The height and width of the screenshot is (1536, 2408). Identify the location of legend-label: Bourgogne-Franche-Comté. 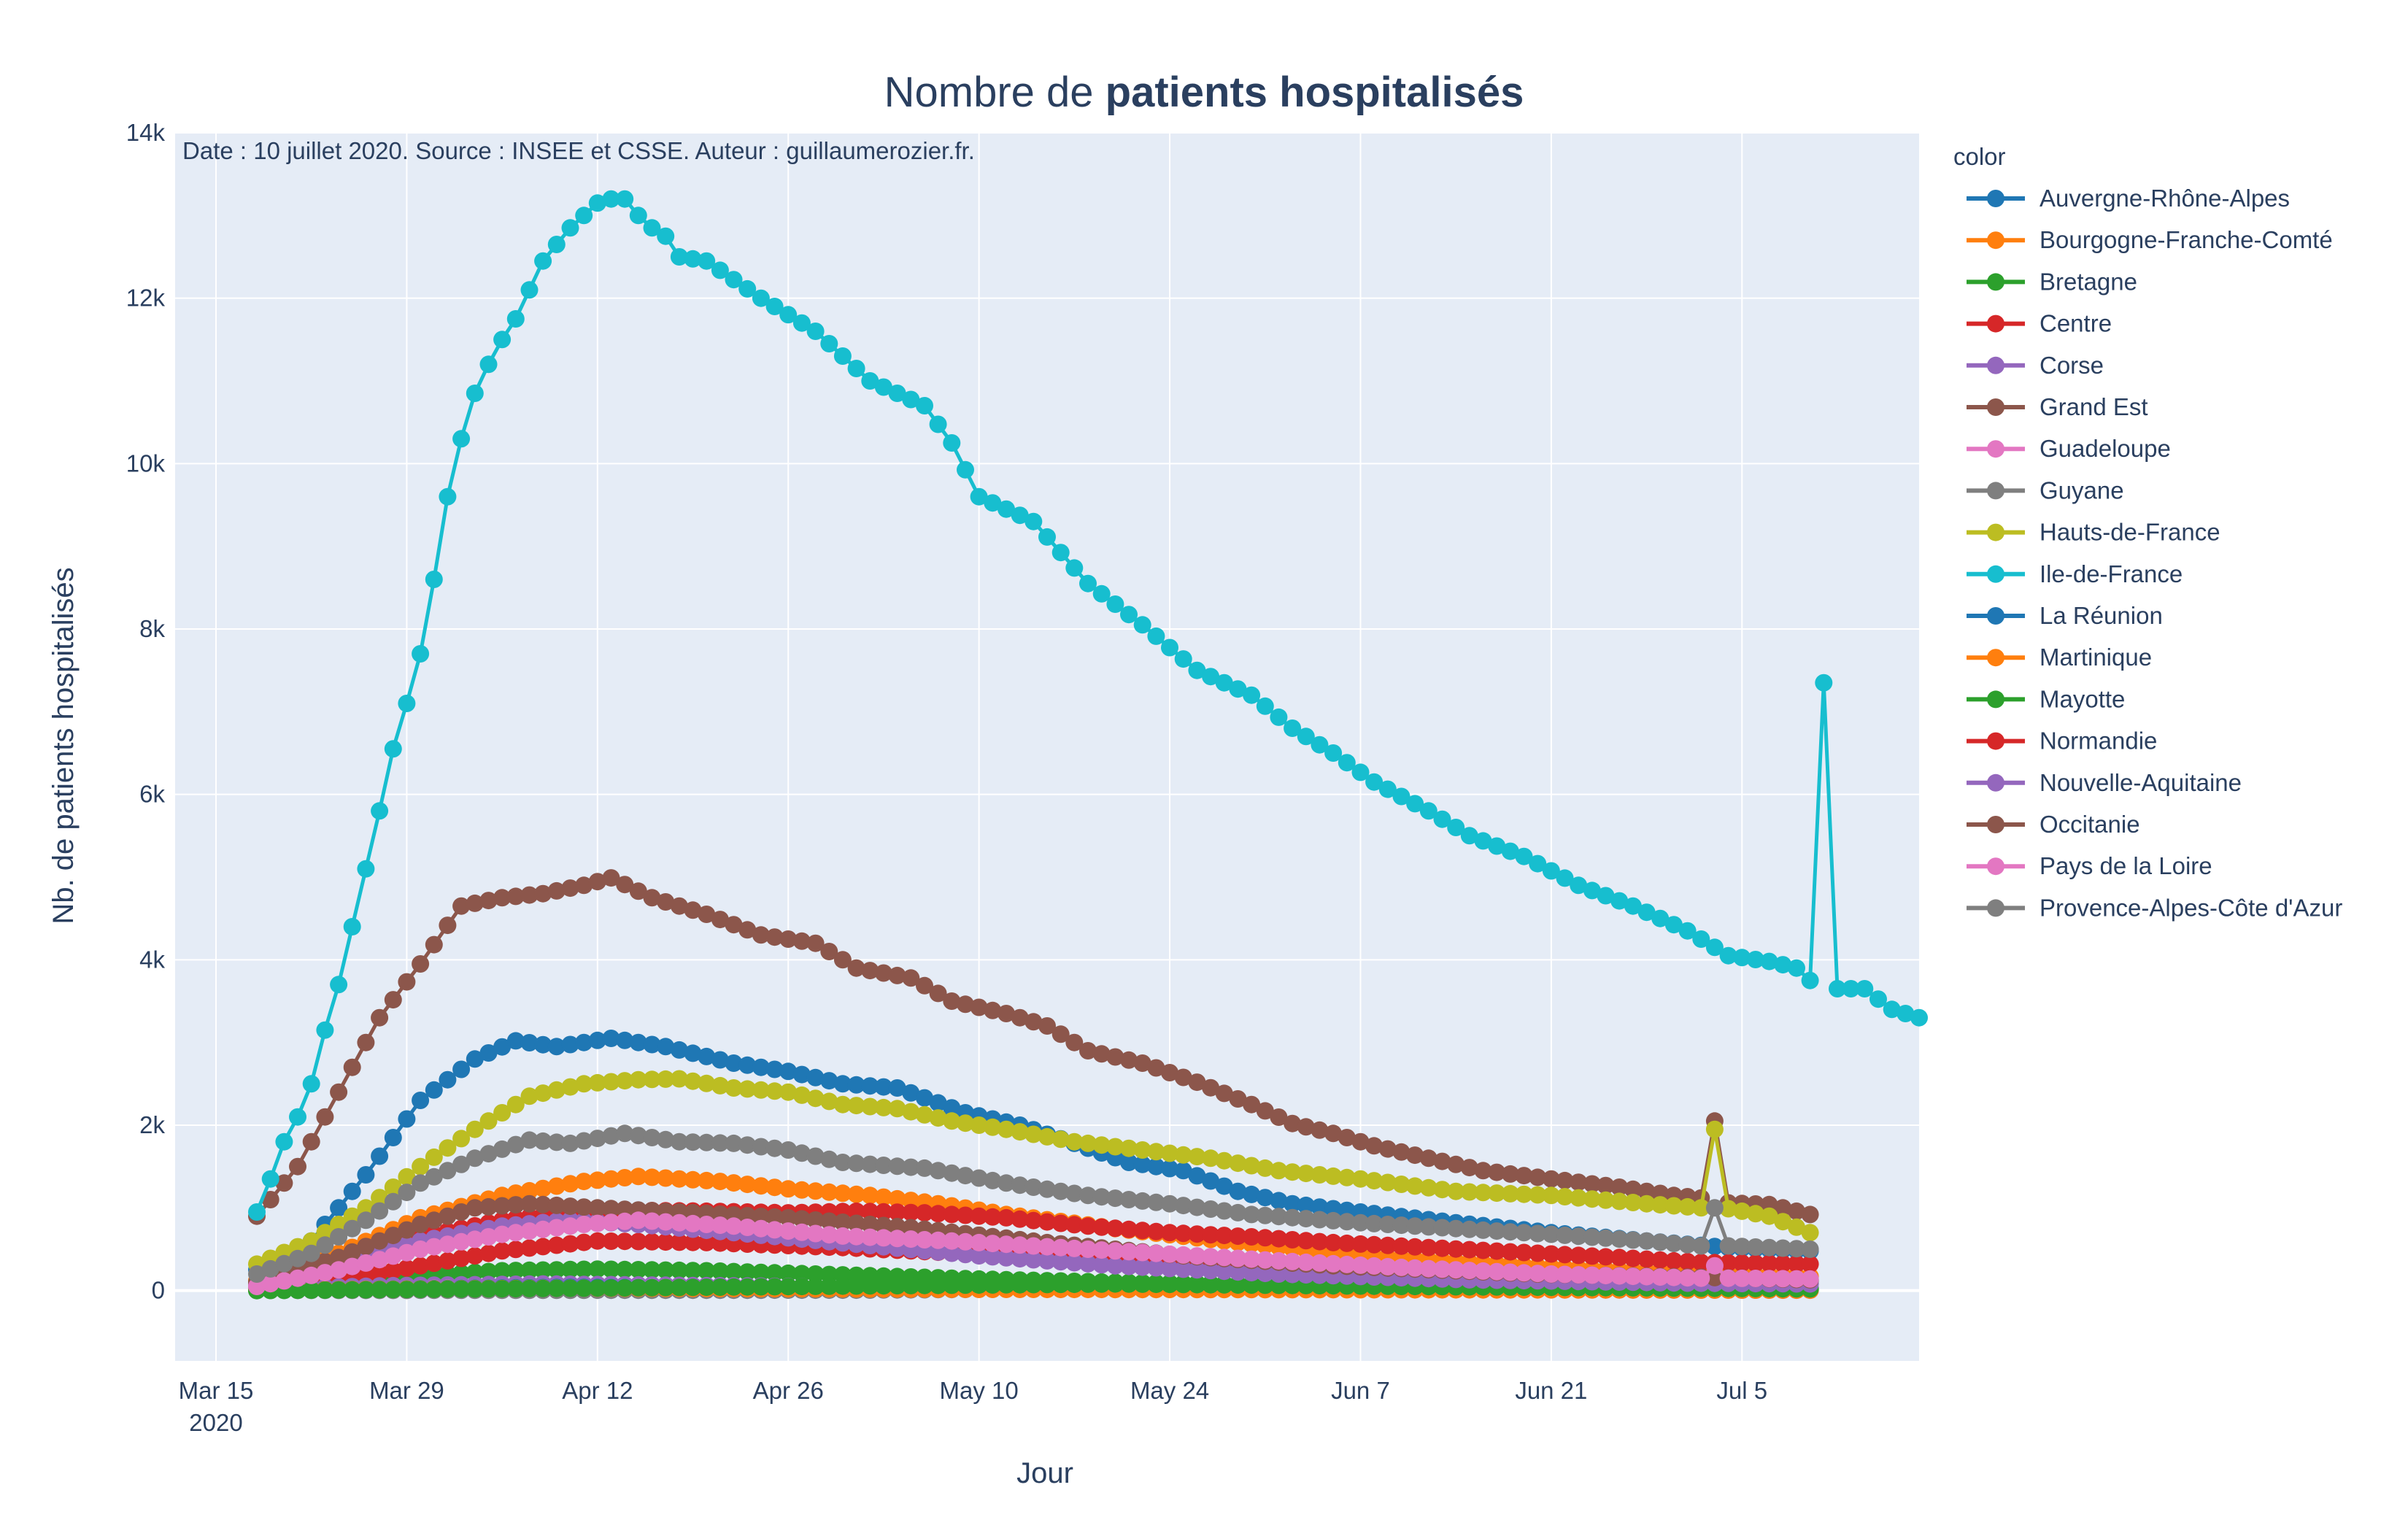
(2186, 239).